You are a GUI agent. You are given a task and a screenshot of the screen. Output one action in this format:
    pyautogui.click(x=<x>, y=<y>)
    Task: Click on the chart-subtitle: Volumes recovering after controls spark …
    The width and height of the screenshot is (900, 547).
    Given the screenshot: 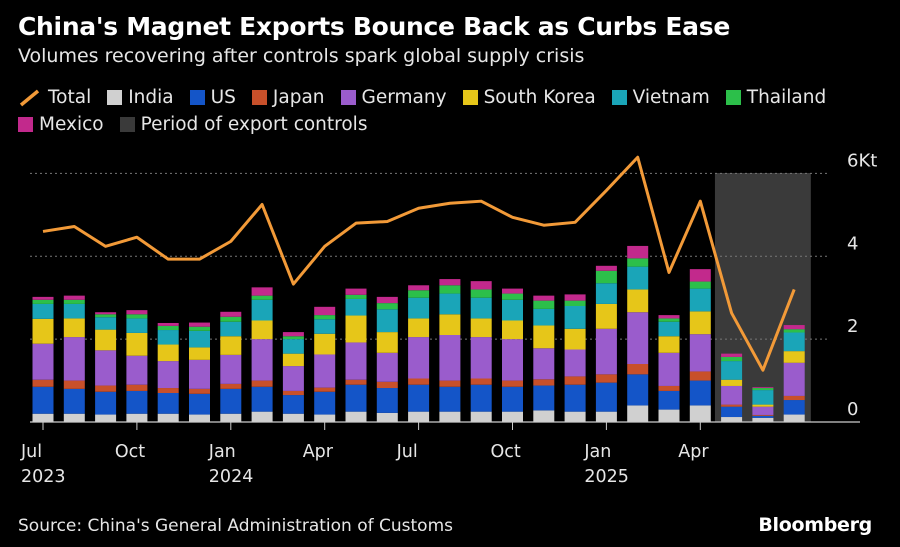 What is the action you would take?
    pyautogui.click(x=301, y=56)
    